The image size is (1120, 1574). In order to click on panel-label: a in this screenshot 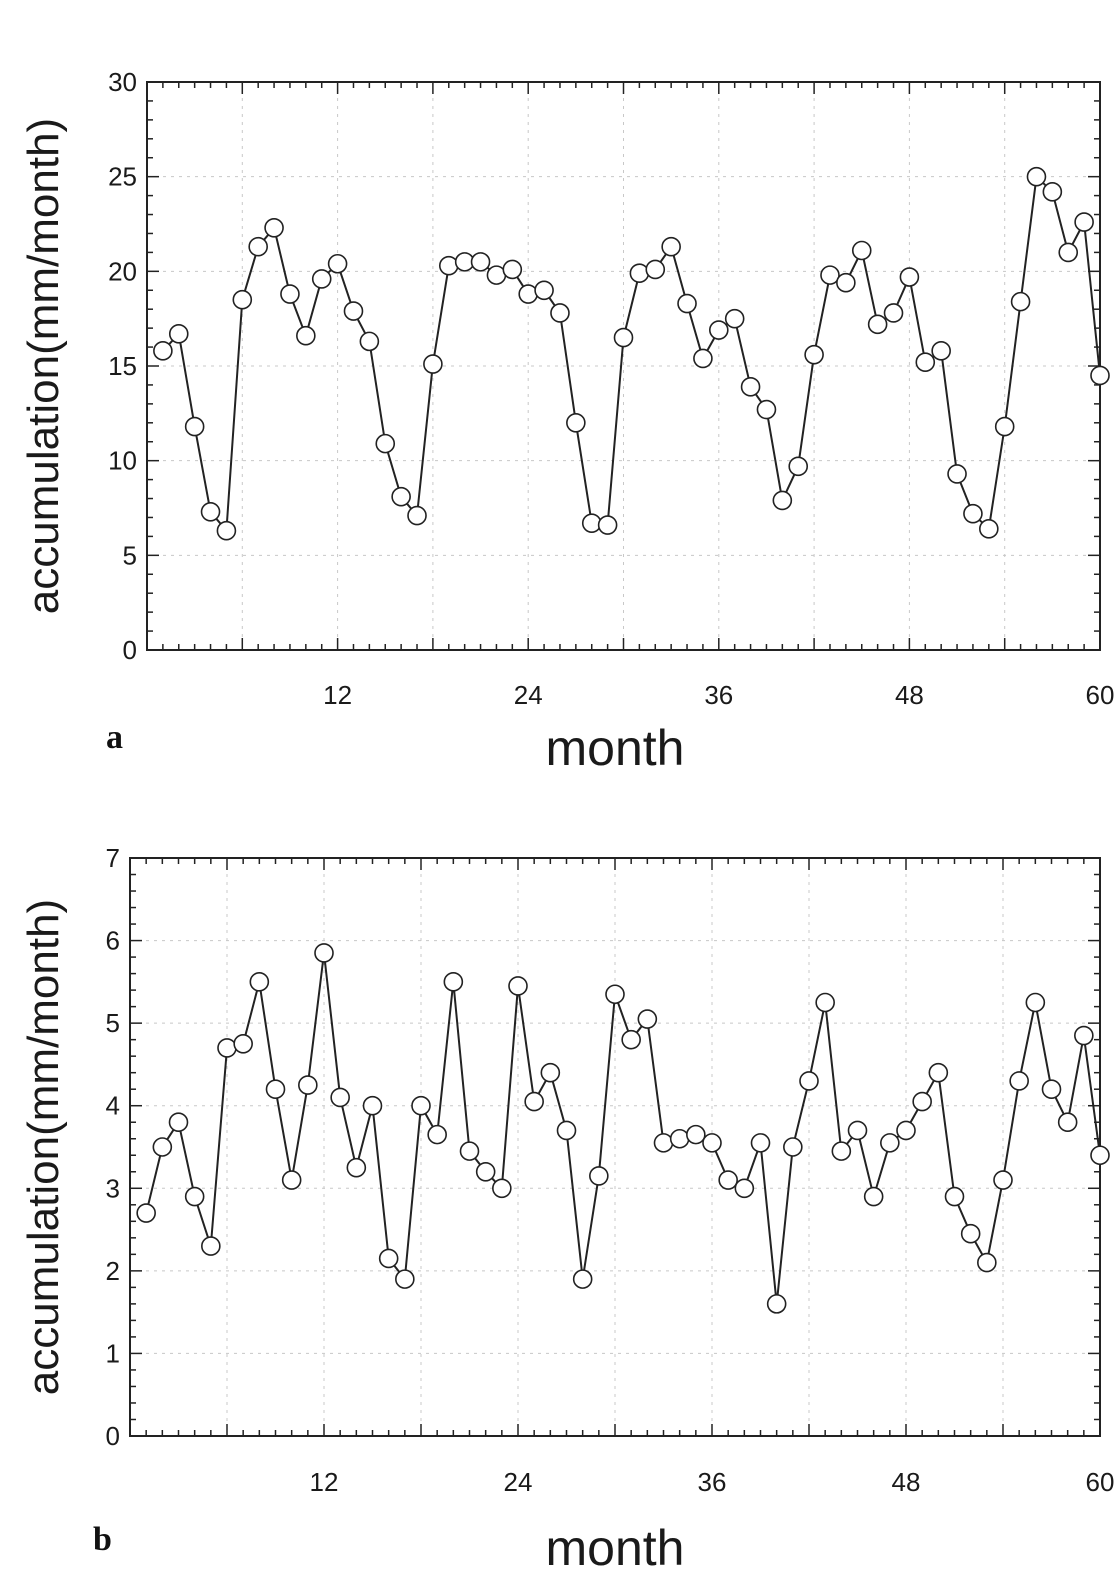, I will do `click(114, 737)`.